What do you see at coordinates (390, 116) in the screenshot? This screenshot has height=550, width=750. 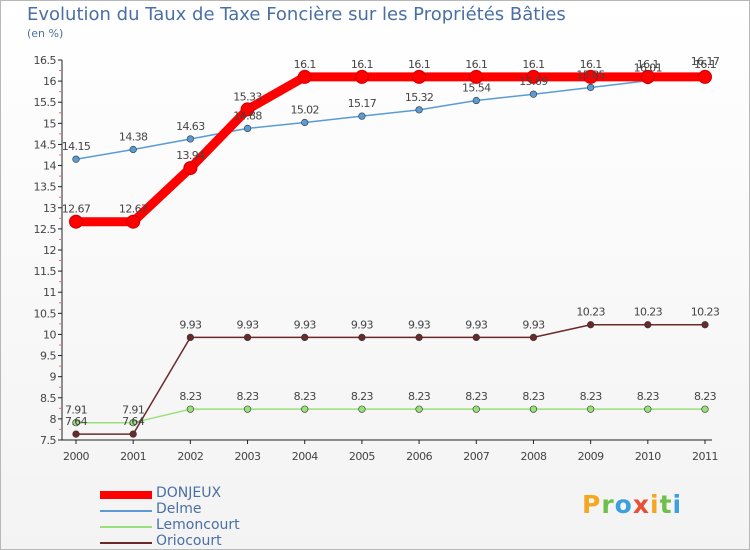 I see `series-line-delme` at bounding box center [390, 116].